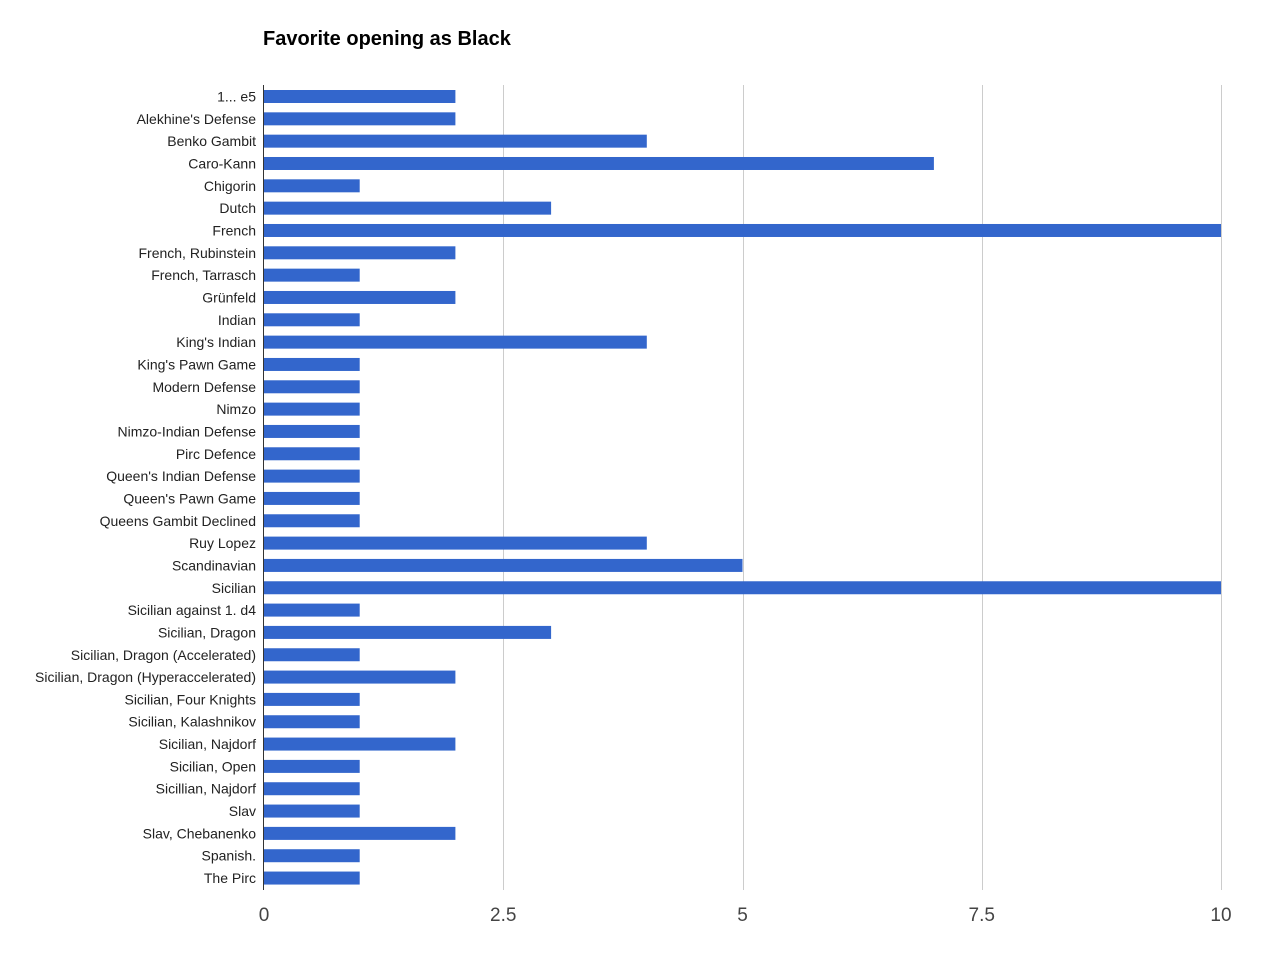 This screenshot has height=962, width=1280. What do you see at coordinates (237, 208) in the screenshot?
I see `category-label: Dutch` at bounding box center [237, 208].